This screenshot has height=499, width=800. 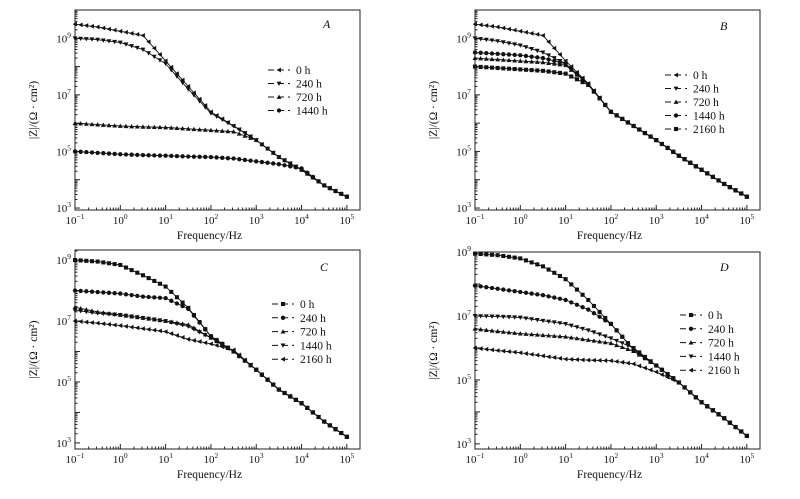 What do you see at coordinates (69, 378) in the screenshot?
I see `tick-exponent: 5` at bounding box center [69, 378].